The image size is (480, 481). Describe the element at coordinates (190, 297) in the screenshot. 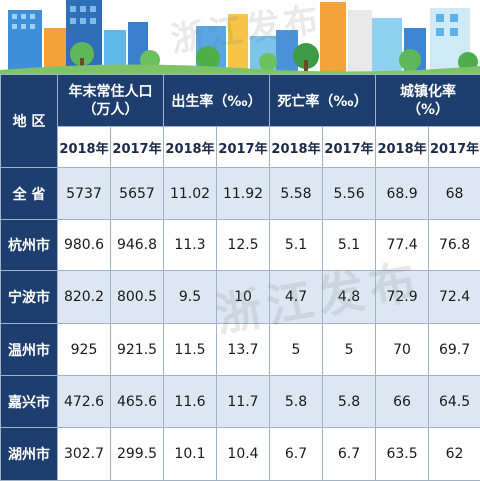

I see `value-cell: 9.5` at that location.